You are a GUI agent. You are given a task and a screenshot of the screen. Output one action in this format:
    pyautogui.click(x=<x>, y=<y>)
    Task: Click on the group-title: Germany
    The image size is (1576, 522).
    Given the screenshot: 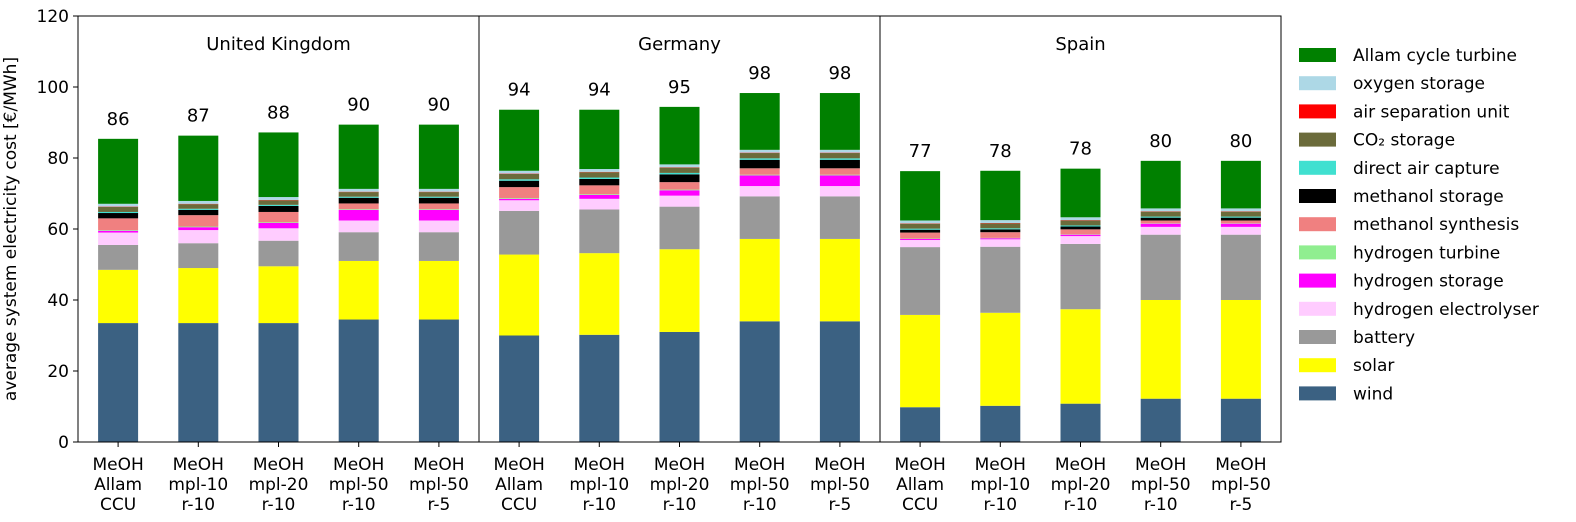 What is the action you would take?
    pyautogui.click(x=679, y=44)
    